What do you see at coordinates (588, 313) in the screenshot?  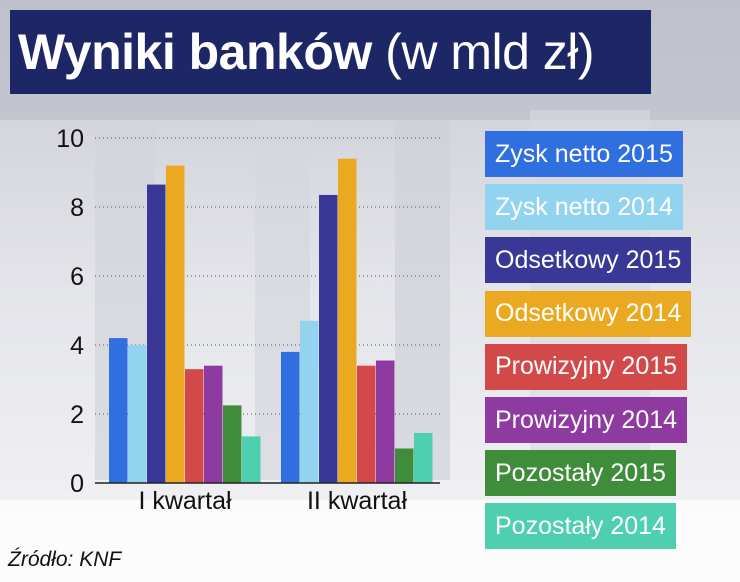 I see `legend-item: Odsetkowy 2014` at bounding box center [588, 313].